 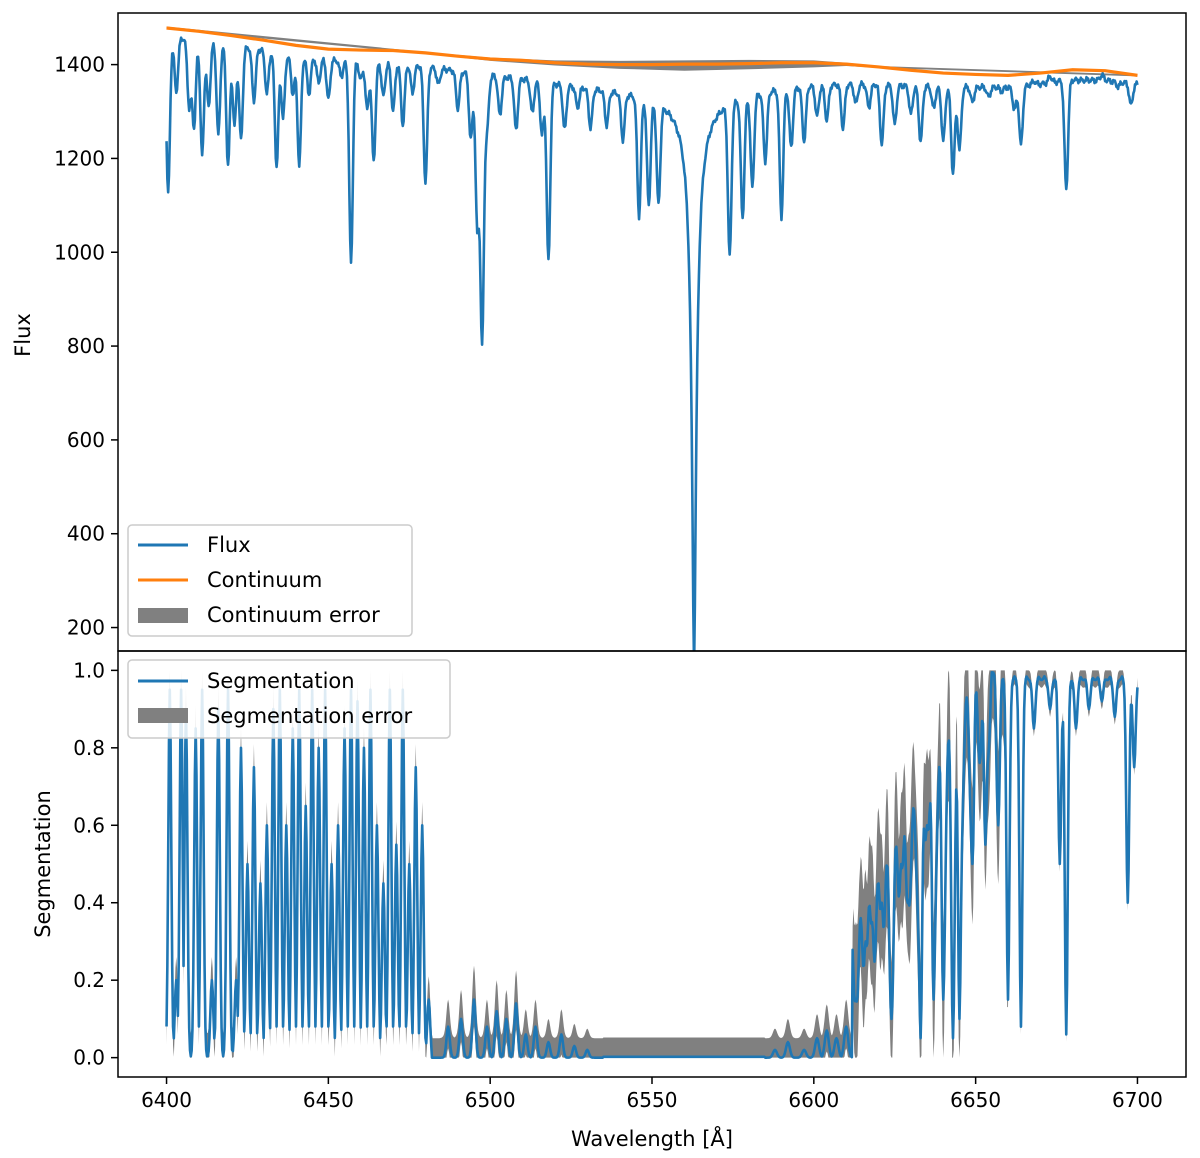 I want to click on wavelength-x-tick-label: 6700, so click(x=1137, y=1100).